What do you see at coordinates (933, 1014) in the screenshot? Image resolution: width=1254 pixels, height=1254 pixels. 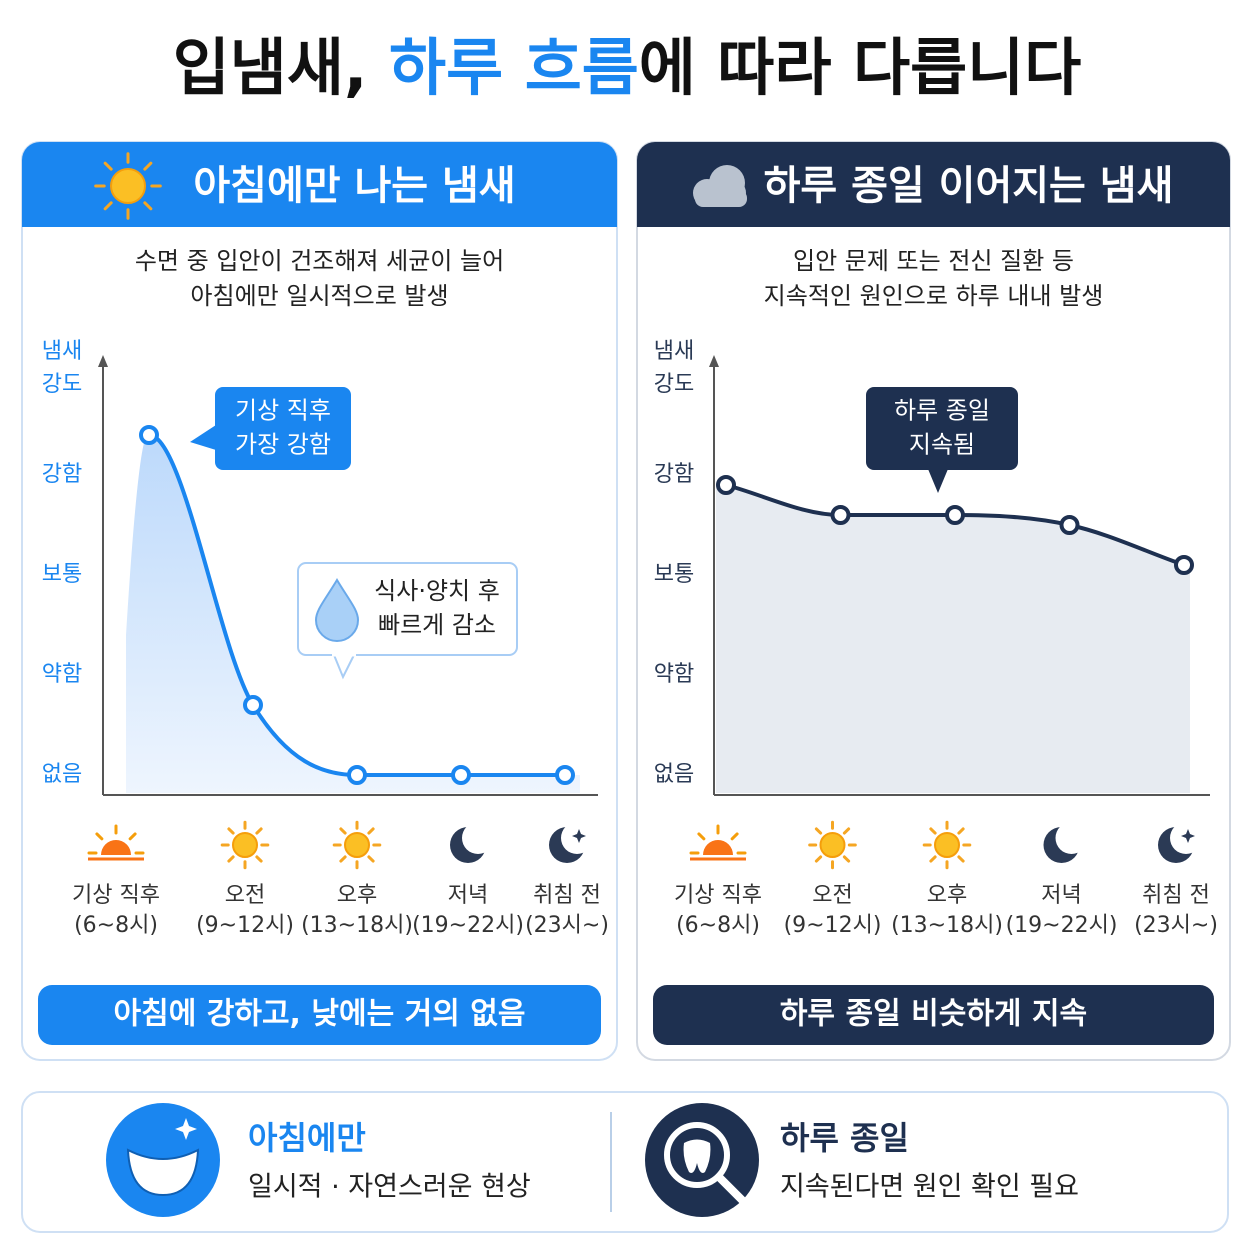 I see `summary-text: 하루 종일 비슷하게 지속` at bounding box center [933, 1014].